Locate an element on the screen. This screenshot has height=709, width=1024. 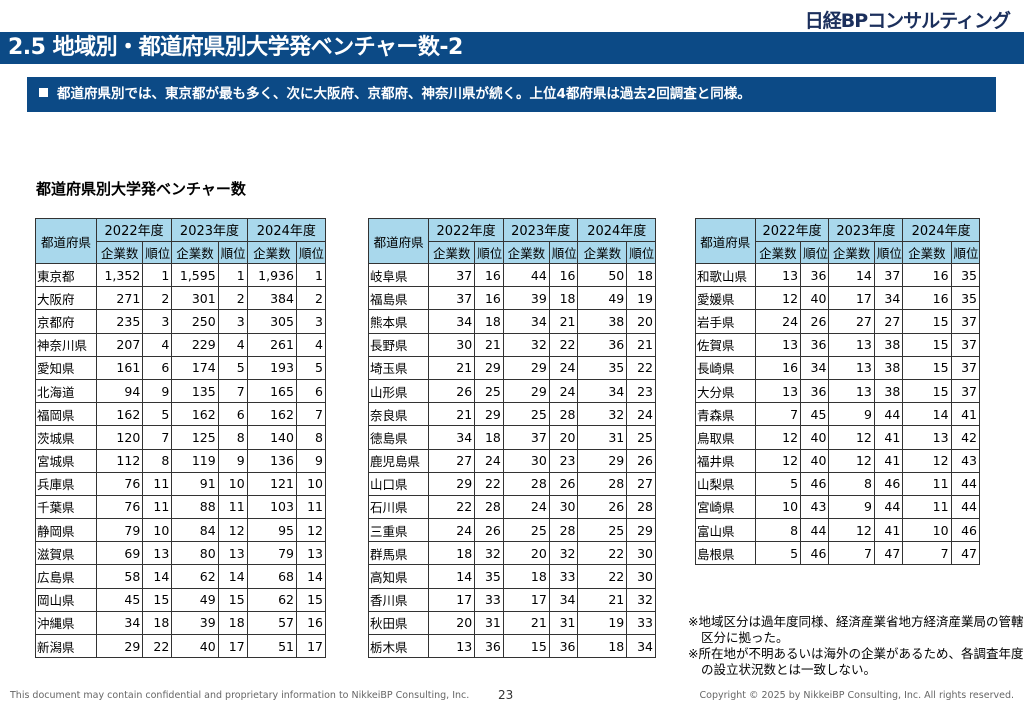
rank: 36 is located at coordinates (815, 275).